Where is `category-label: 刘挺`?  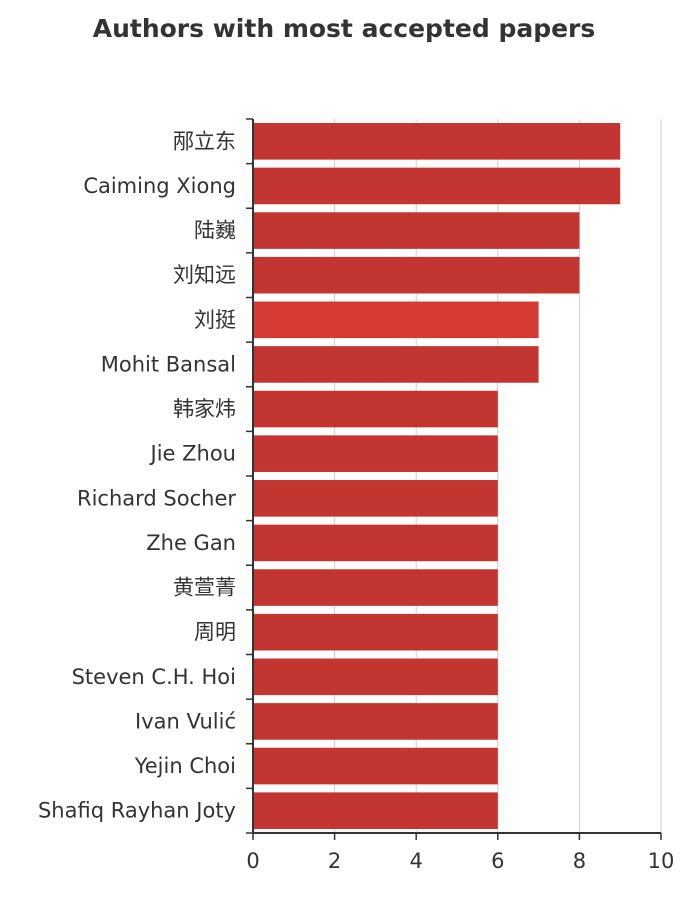
category-label: 刘挺 is located at coordinates (215, 320).